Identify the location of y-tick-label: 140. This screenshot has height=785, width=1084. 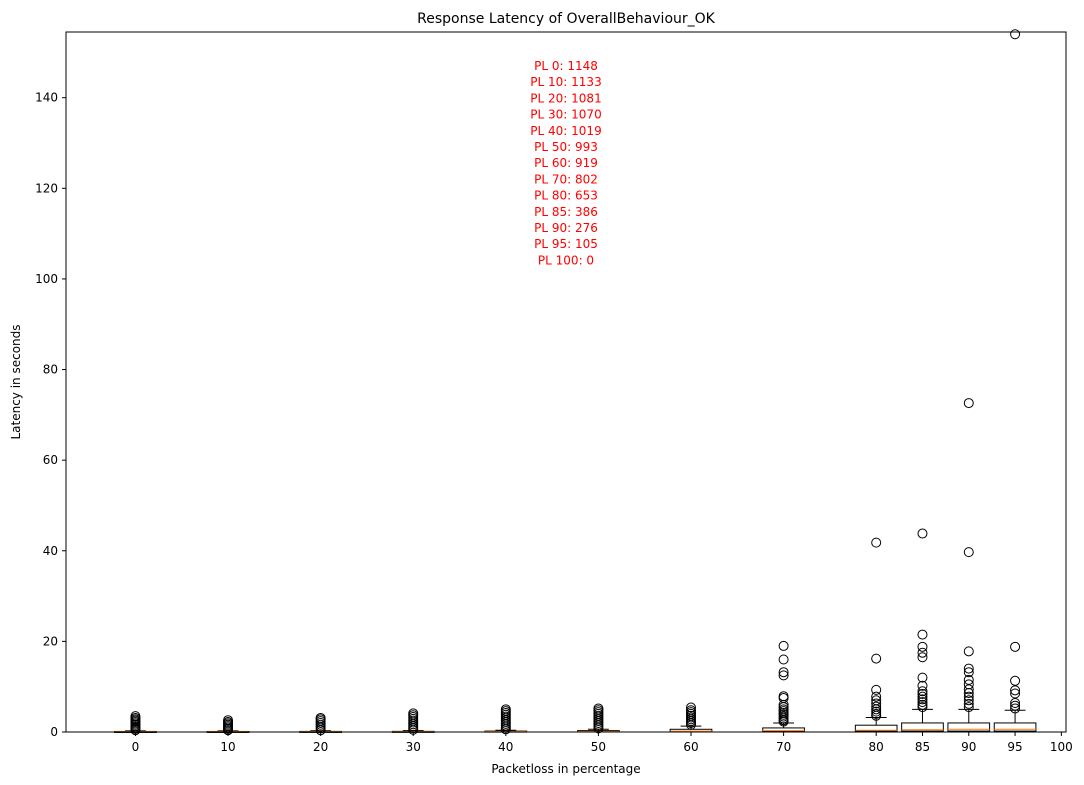
(46, 98).